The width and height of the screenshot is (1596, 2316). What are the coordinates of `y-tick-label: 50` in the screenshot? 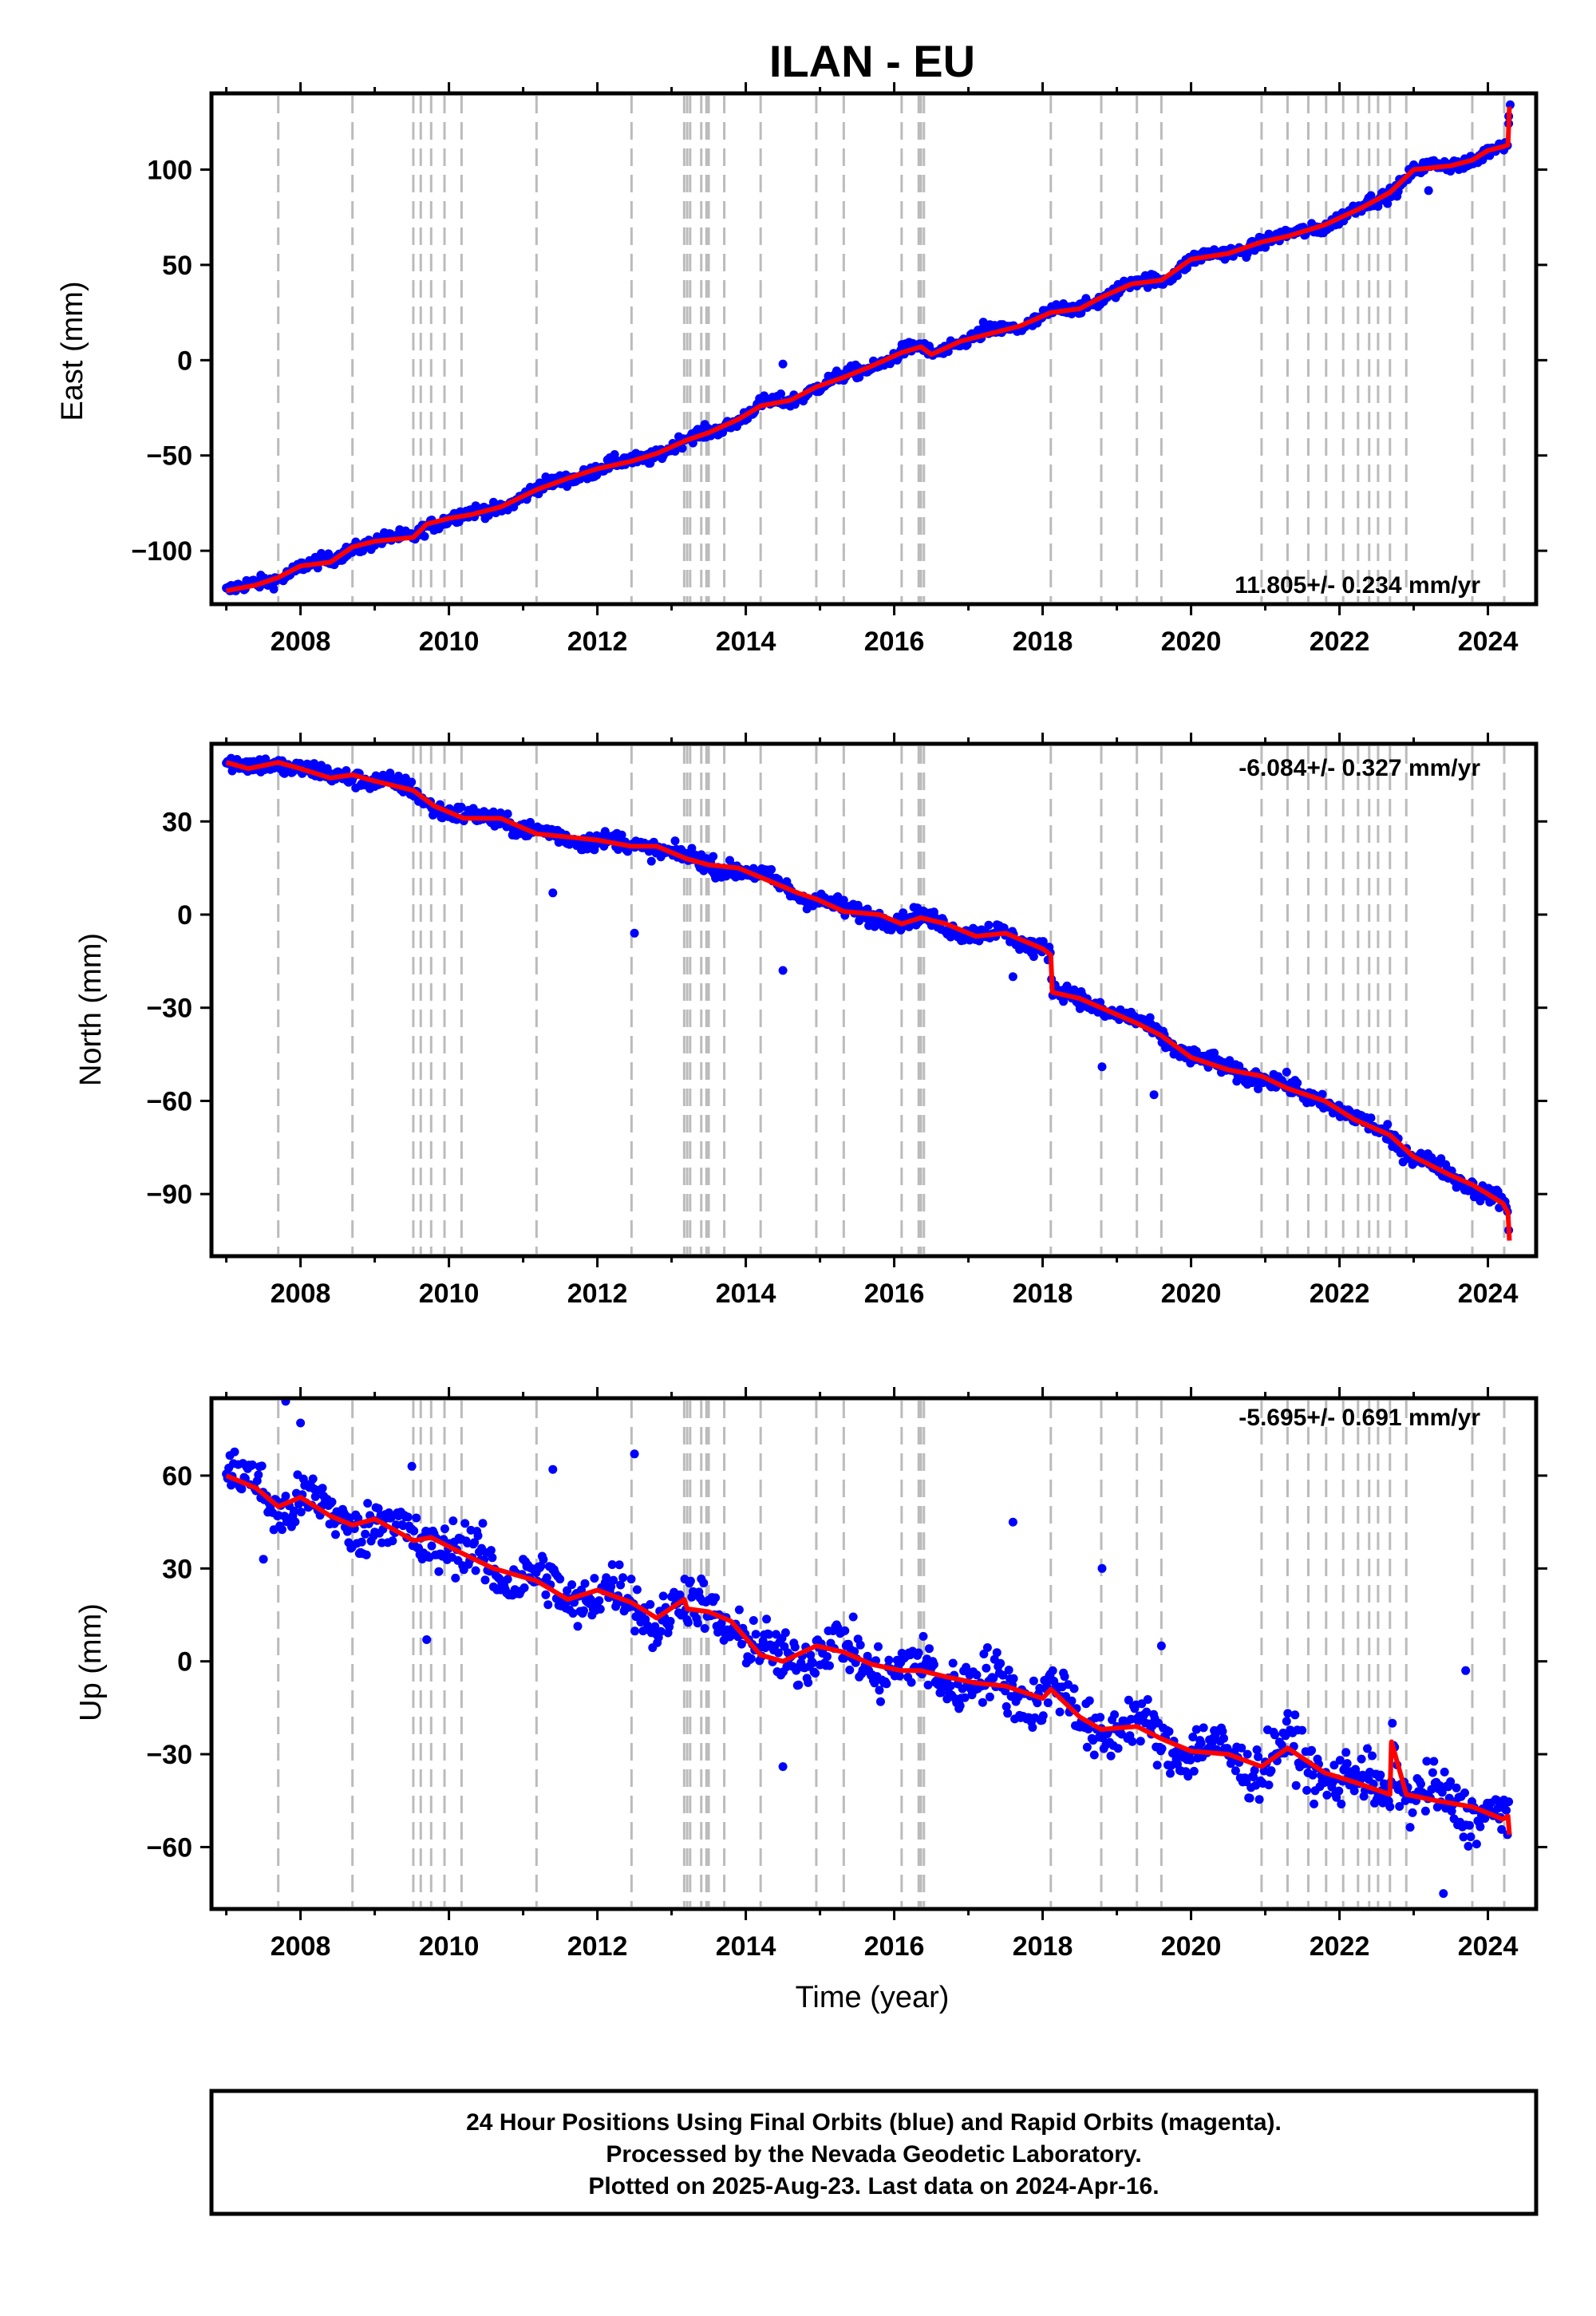 It's located at (177, 266).